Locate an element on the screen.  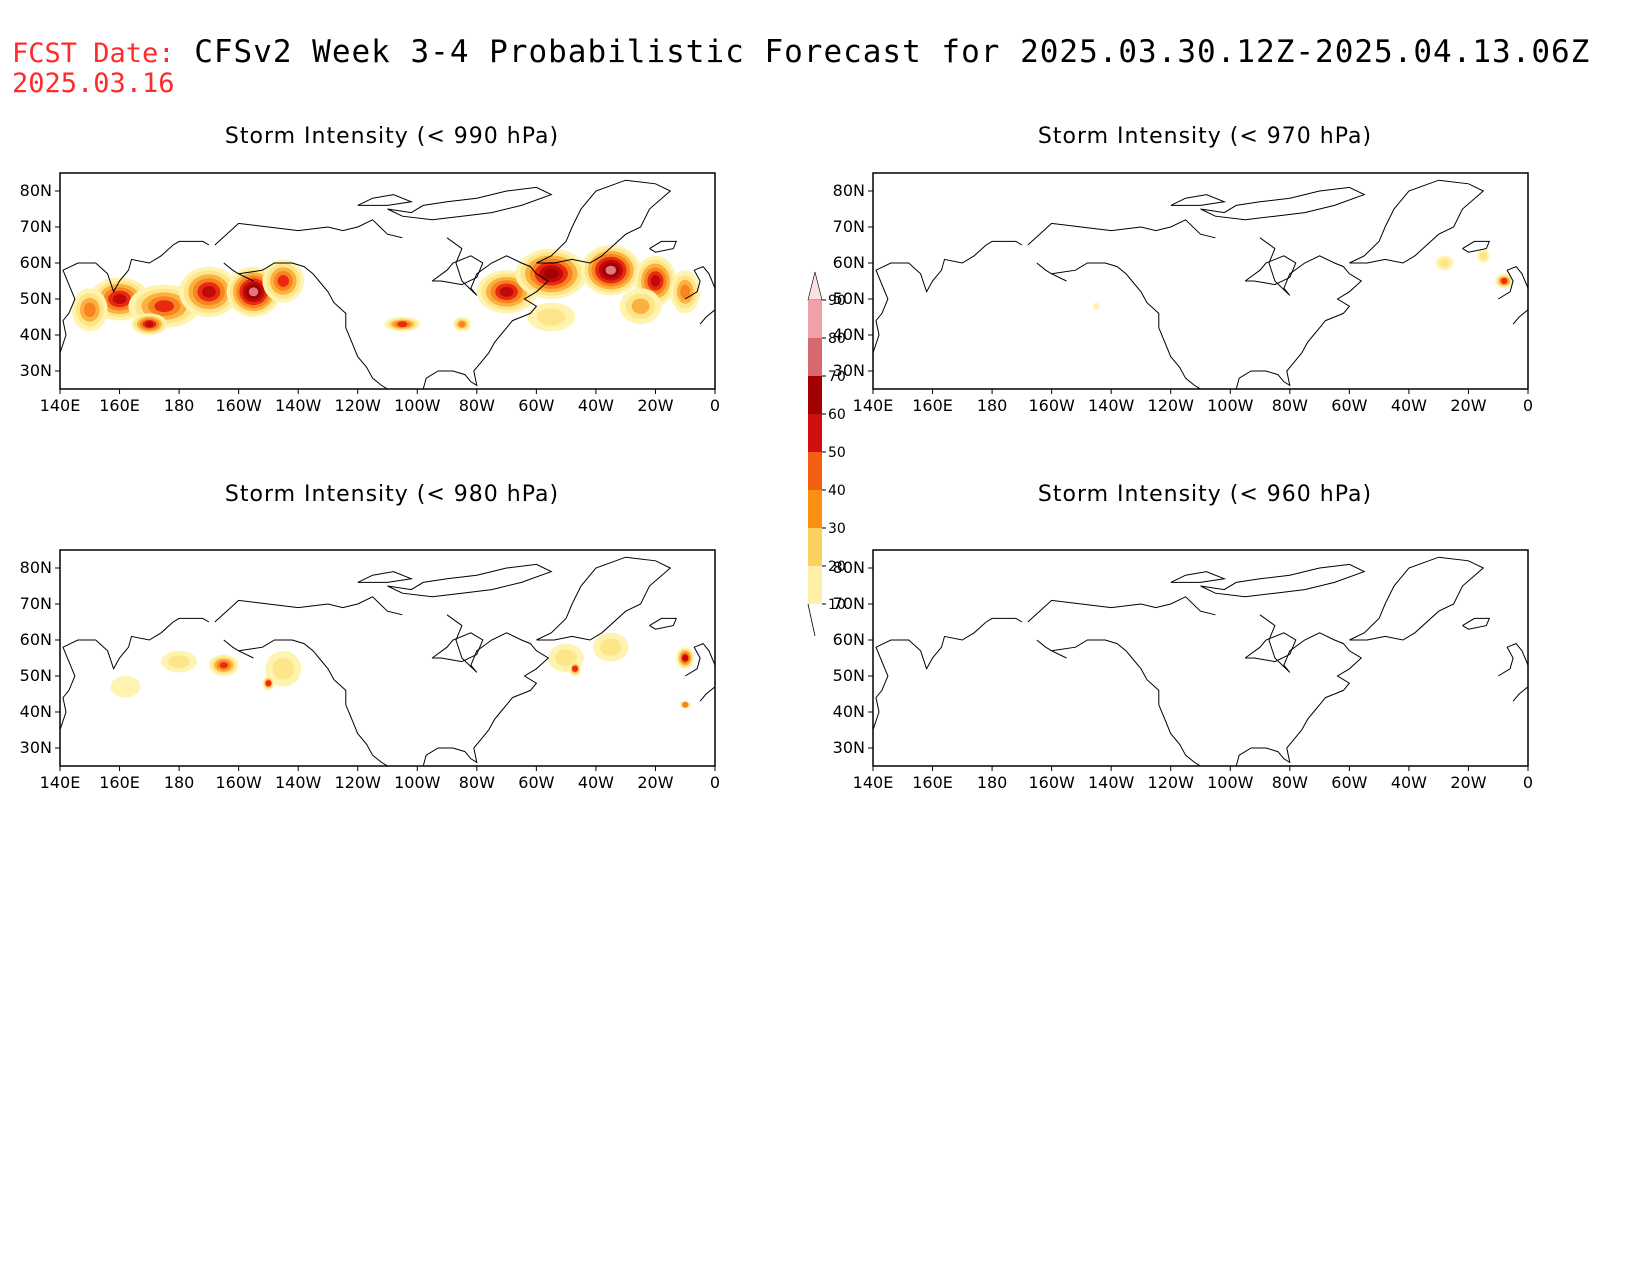
lon-tick-label: 160W is located at coordinates (238, 405).